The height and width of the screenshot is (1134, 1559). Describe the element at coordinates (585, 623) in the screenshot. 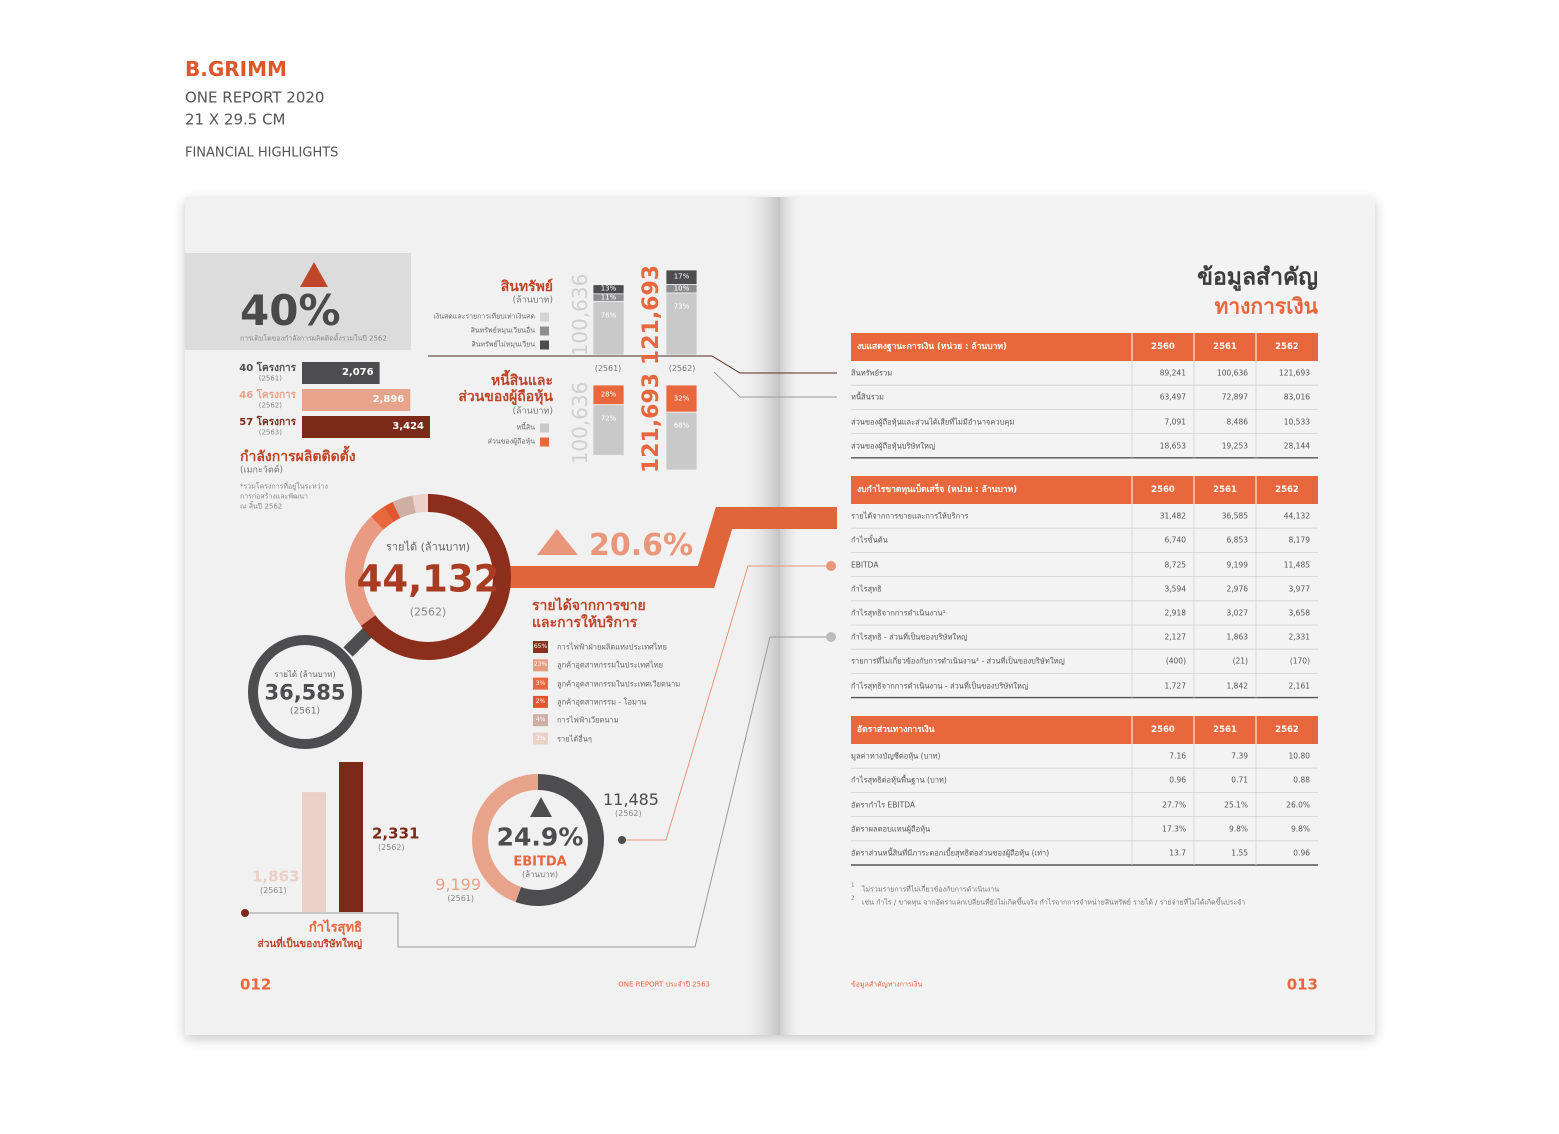

I see `revenue-title: และการให้บริการ` at that location.